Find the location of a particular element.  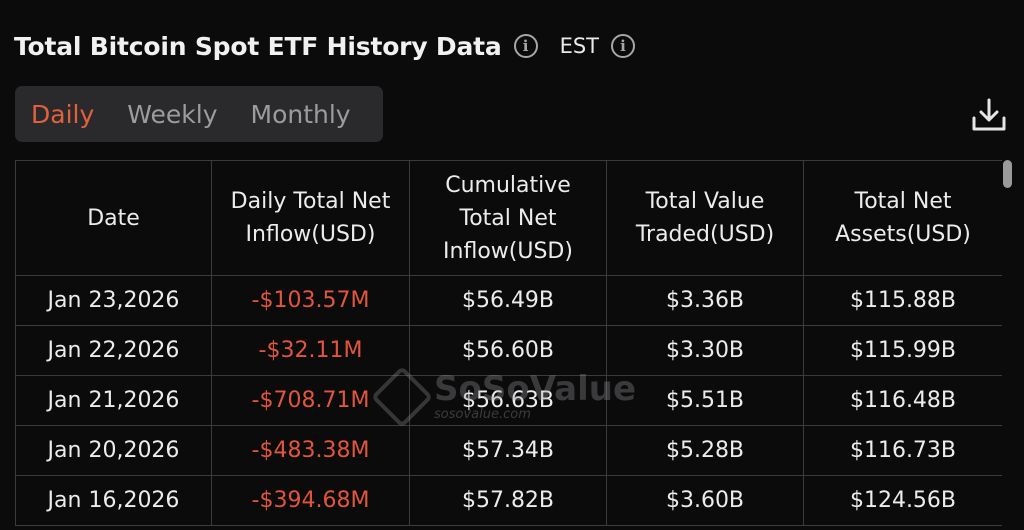

tab-weekly: Weekly is located at coordinates (172, 114).